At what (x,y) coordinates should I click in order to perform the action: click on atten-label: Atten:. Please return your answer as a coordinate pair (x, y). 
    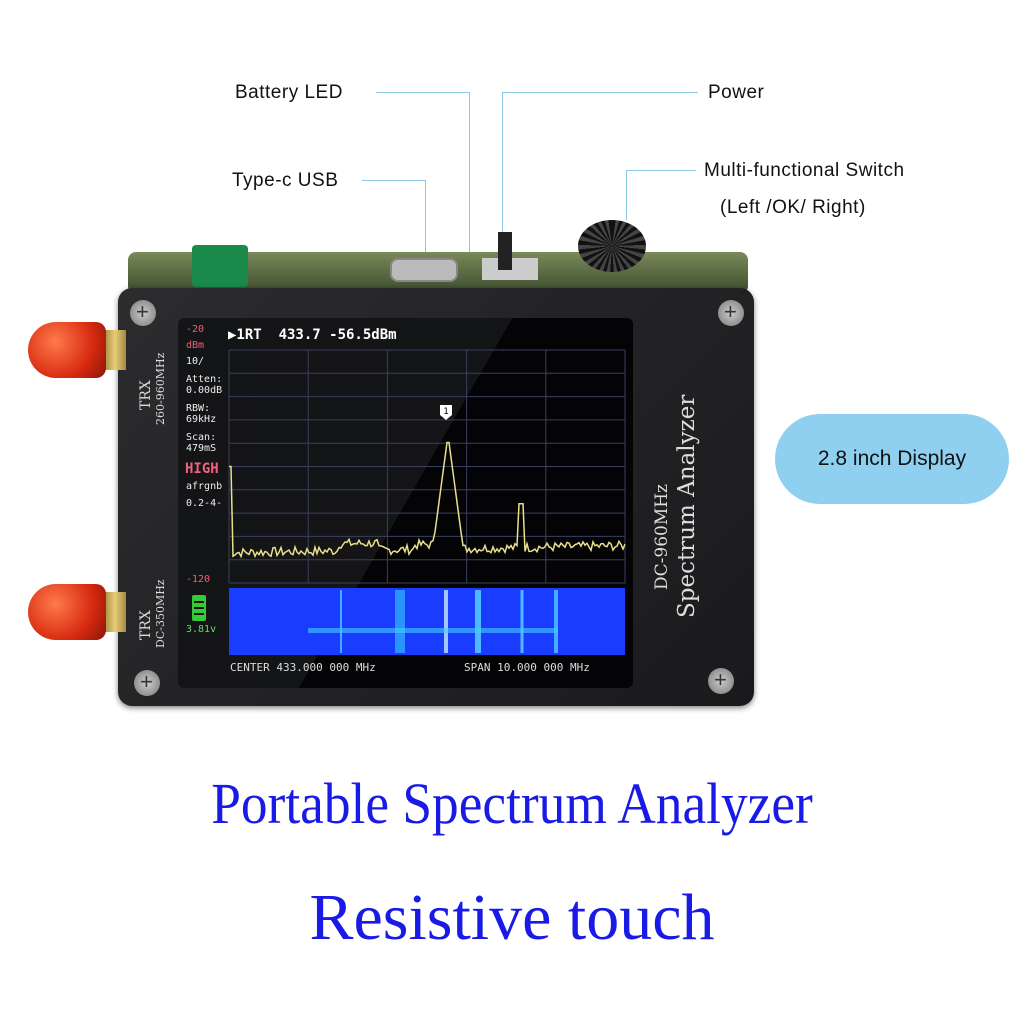
    Looking at the image, I should click on (204, 379).